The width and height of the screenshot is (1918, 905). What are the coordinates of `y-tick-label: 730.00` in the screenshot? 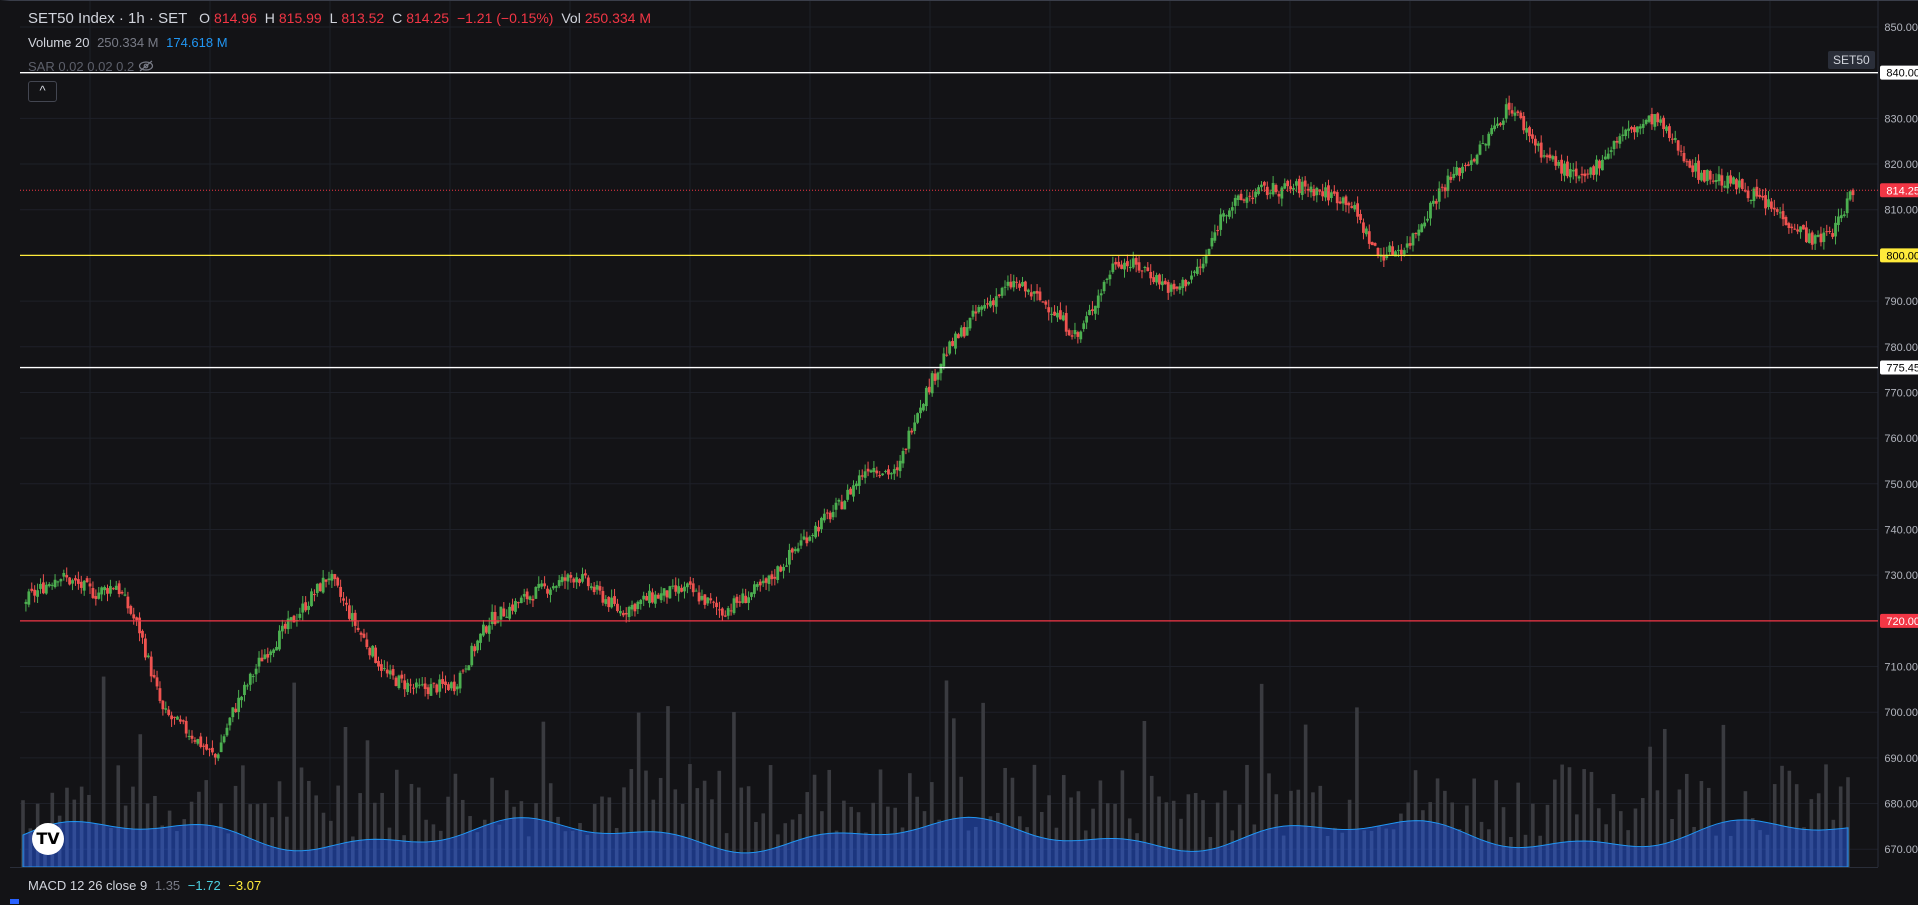 It's located at (1901, 576).